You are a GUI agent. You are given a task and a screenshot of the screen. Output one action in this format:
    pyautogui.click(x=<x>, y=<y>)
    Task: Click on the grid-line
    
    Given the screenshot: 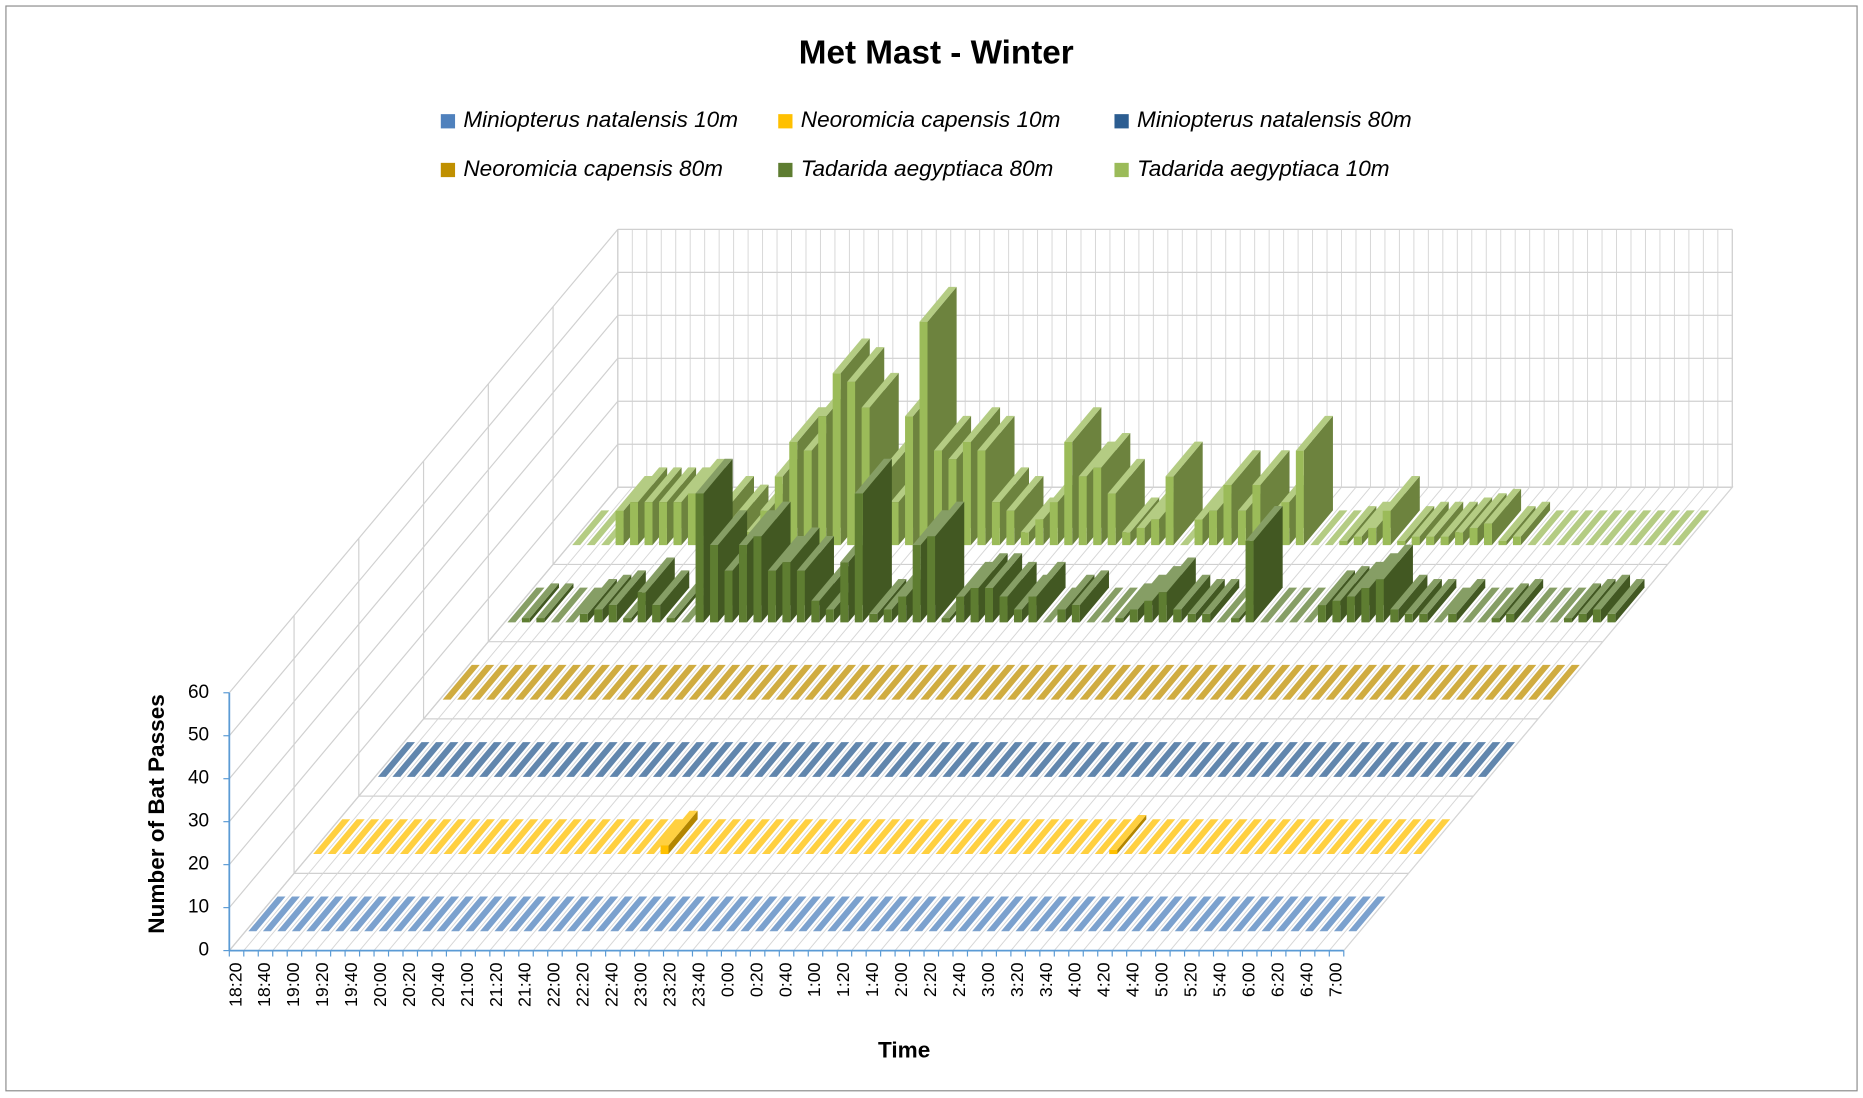 What is the action you would take?
    pyautogui.click(x=423, y=676)
    